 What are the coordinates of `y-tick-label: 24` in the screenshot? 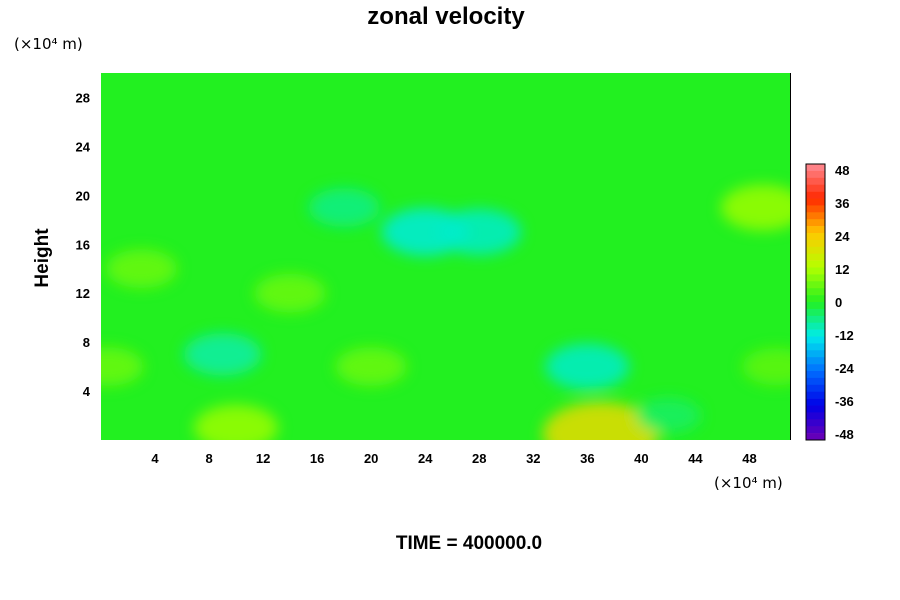 It's located at (83, 146).